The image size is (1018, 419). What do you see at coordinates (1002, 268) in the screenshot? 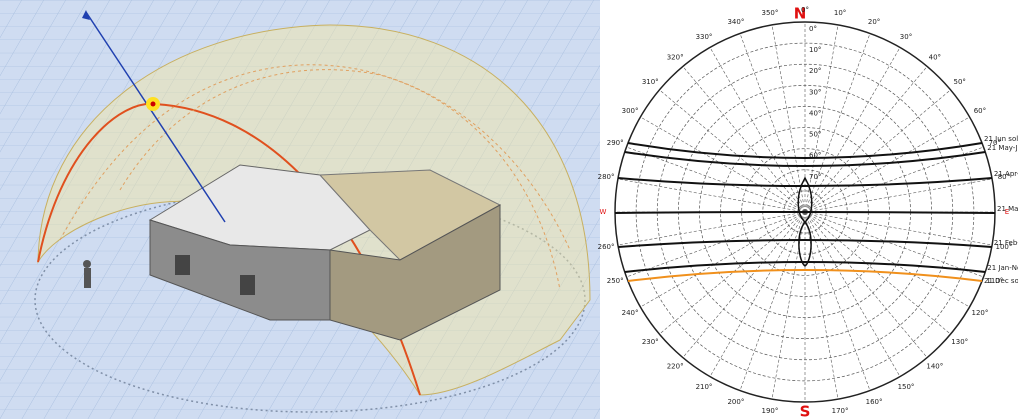
I see `sun-path-label: 21 Jan-Nov` at bounding box center [1002, 268].